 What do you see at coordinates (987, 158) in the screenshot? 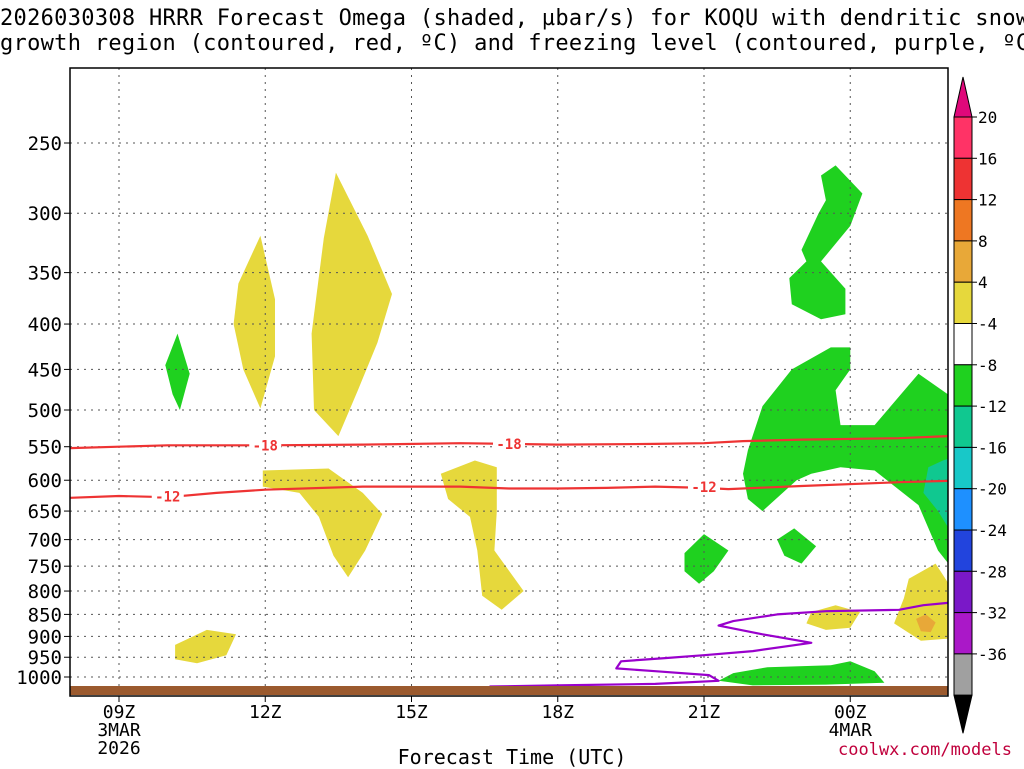
I see `colorbar-label-1: 16` at bounding box center [987, 158].